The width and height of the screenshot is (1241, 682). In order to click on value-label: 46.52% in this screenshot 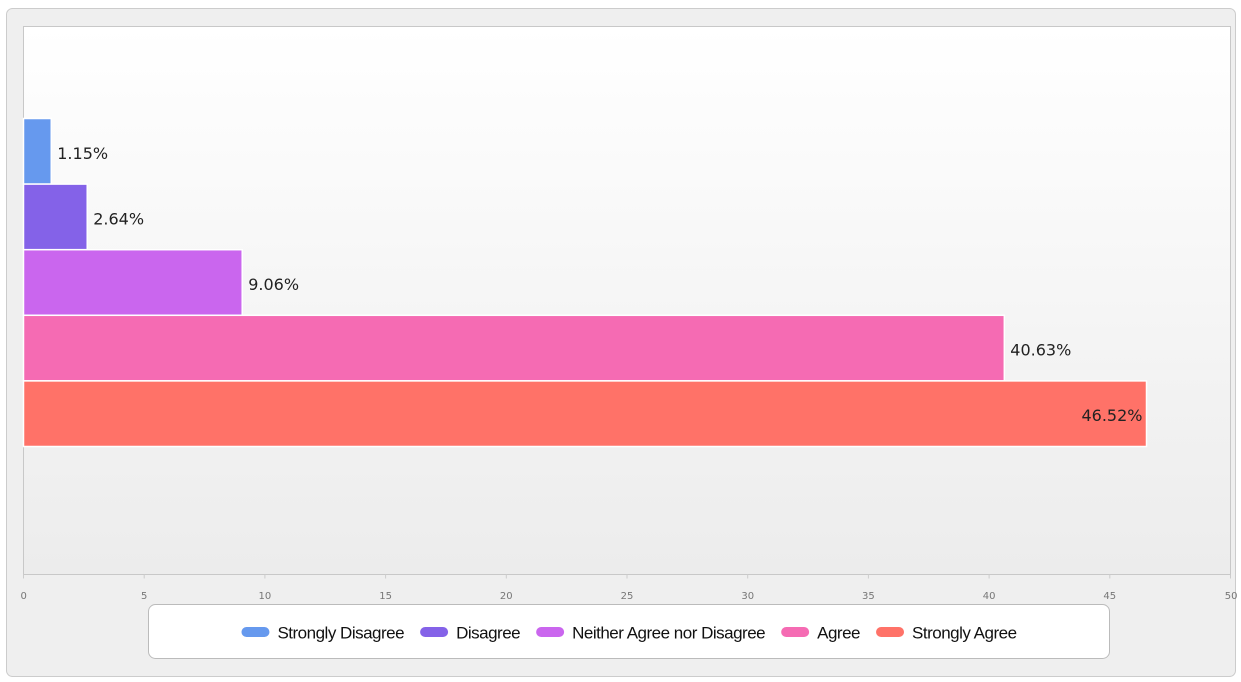, I will do `click(1111, 415)`.